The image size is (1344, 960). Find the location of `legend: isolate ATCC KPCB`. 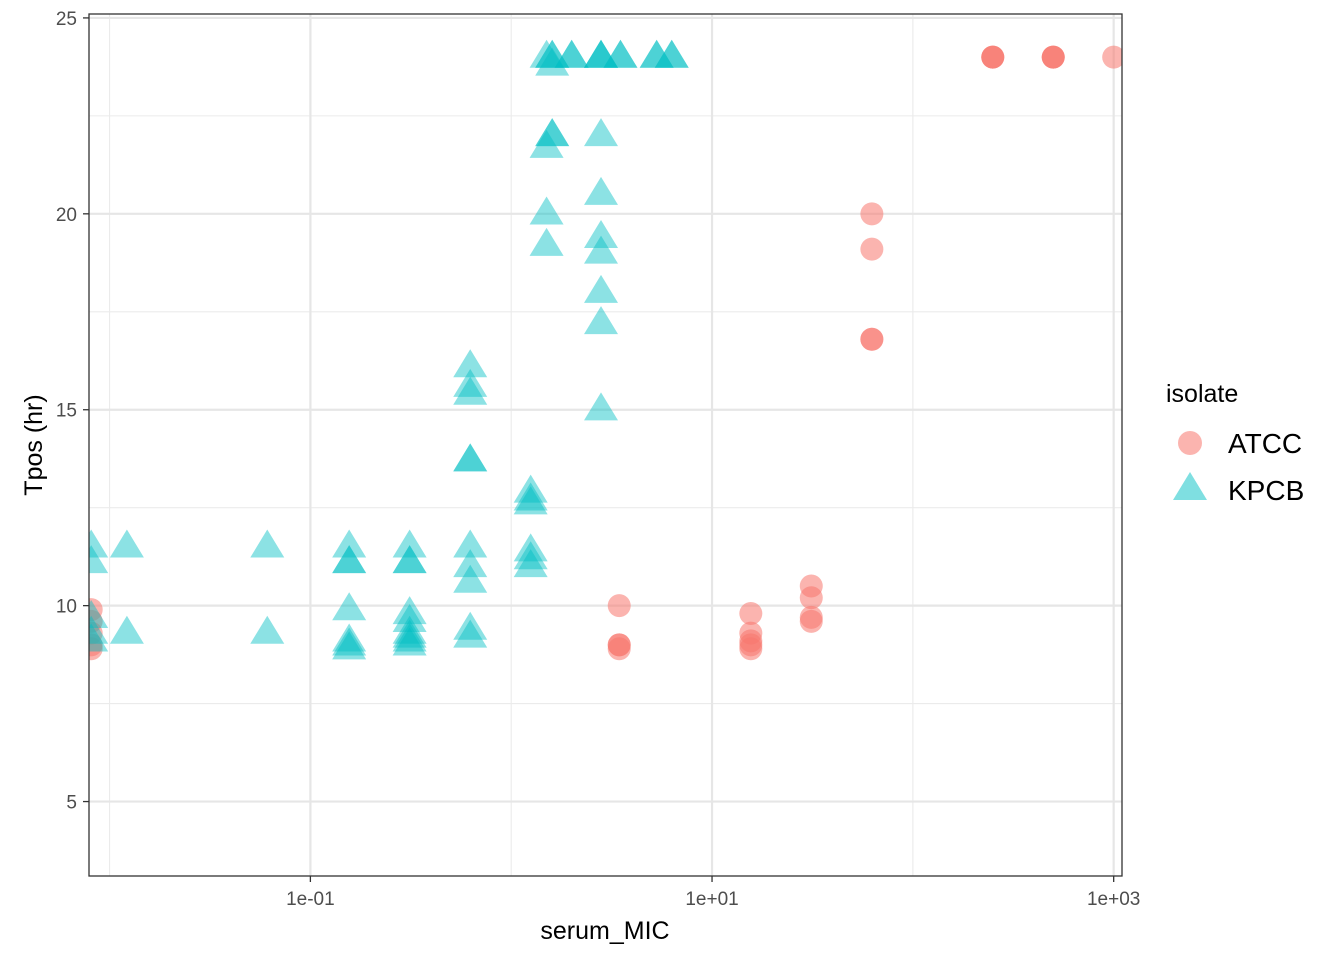

legend: isolate ATCC KPCB is located at coordinates (1235, 443).